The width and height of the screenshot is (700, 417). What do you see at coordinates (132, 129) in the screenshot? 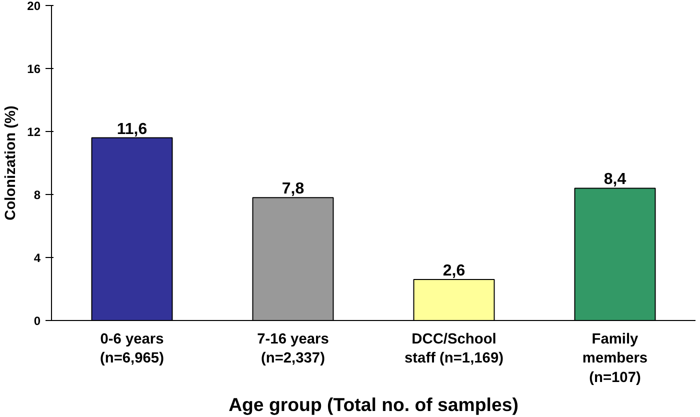
I see `data-label: 11,6` at bounding box center [132, 129].